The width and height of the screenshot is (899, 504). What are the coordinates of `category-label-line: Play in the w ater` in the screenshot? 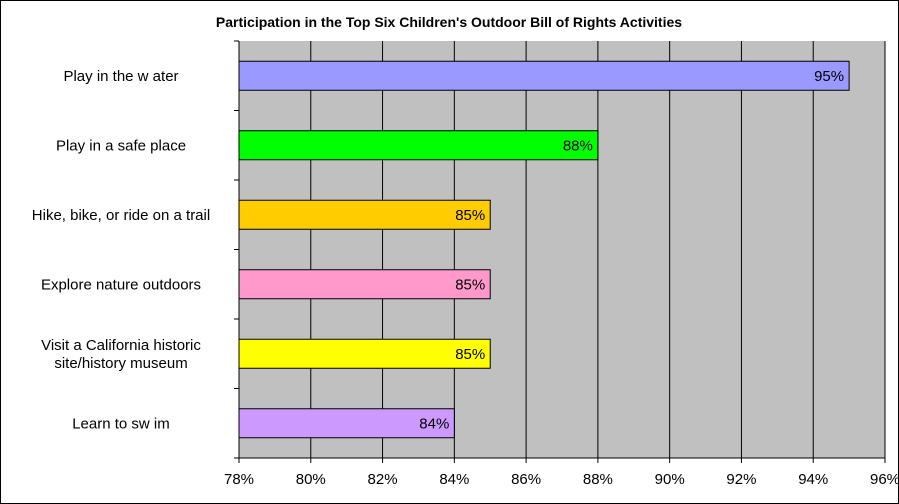 It's located at (120, 76).